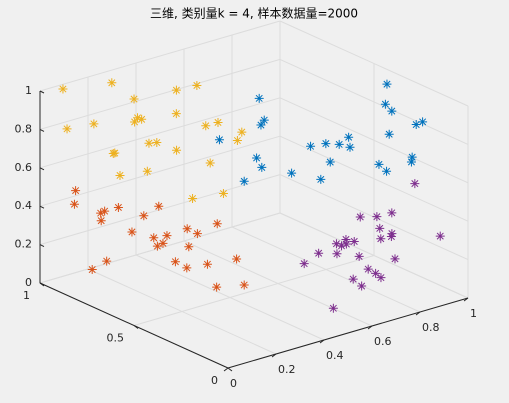 The width and height of the screenshot is (509, 403). What do you see at coordinates (473, 313) in the screenshot?
I see `x-tick-label: 1` at bounding box center [473, 313].